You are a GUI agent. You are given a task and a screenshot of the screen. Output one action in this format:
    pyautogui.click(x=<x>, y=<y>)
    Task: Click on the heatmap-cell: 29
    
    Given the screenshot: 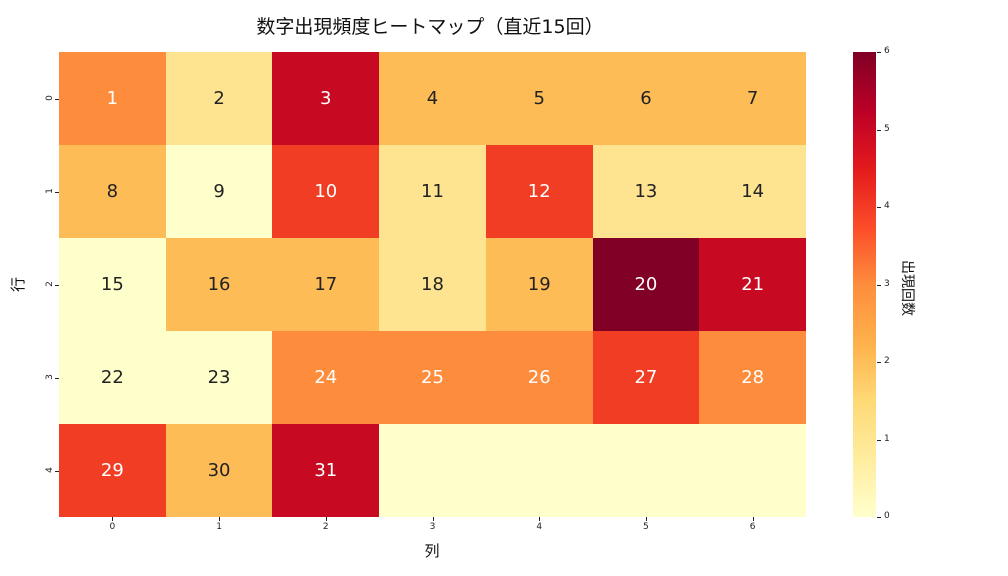 What is the action you would take?
    pyautogui.click(x=112, y=470)
    